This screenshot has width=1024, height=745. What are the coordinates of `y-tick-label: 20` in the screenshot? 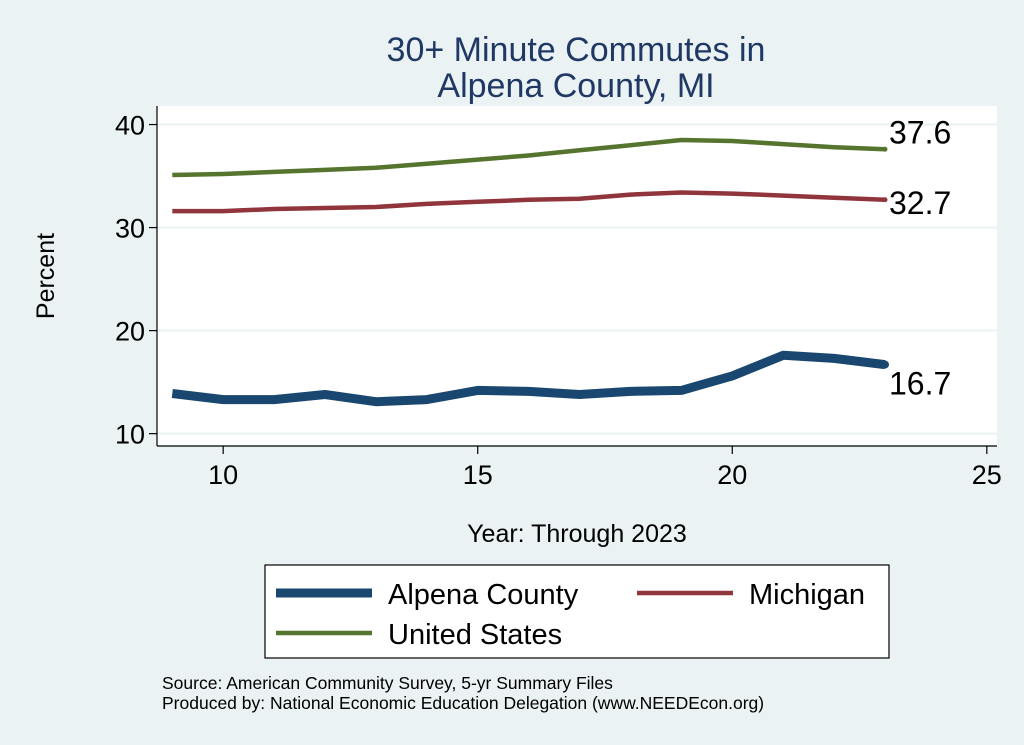 It's located at (130, 332).